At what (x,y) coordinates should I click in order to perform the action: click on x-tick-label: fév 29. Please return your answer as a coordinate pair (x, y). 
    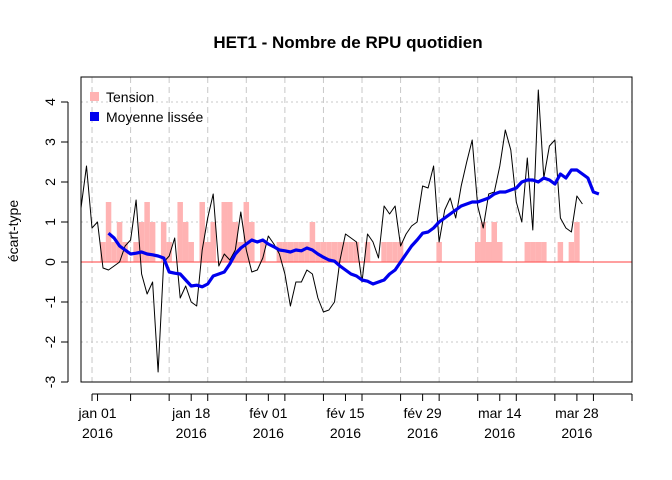
    Looking at the image, I should click on (423, 413).